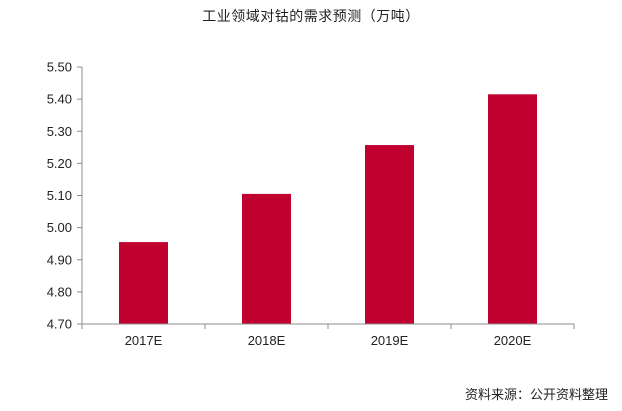  Describe the element at coordinates (328, 340) in the screenshot. I see `x-axis-labels: 2017E 2018E 2019E 2020E` at that location.